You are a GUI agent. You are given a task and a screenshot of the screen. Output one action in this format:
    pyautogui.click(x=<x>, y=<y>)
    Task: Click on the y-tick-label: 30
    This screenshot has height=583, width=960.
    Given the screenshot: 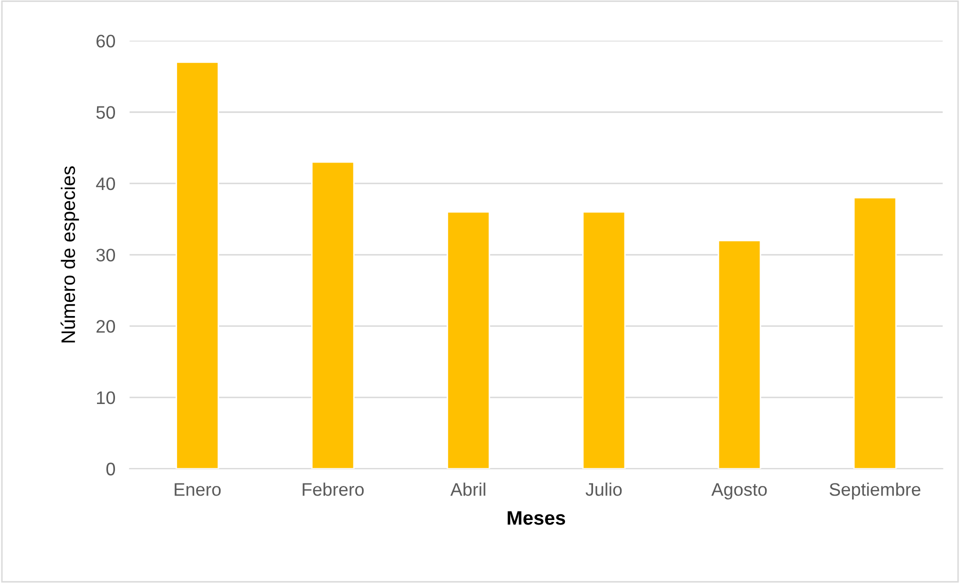 What is the action you would take?
    pyautogui.click(x=106, y=255)
    